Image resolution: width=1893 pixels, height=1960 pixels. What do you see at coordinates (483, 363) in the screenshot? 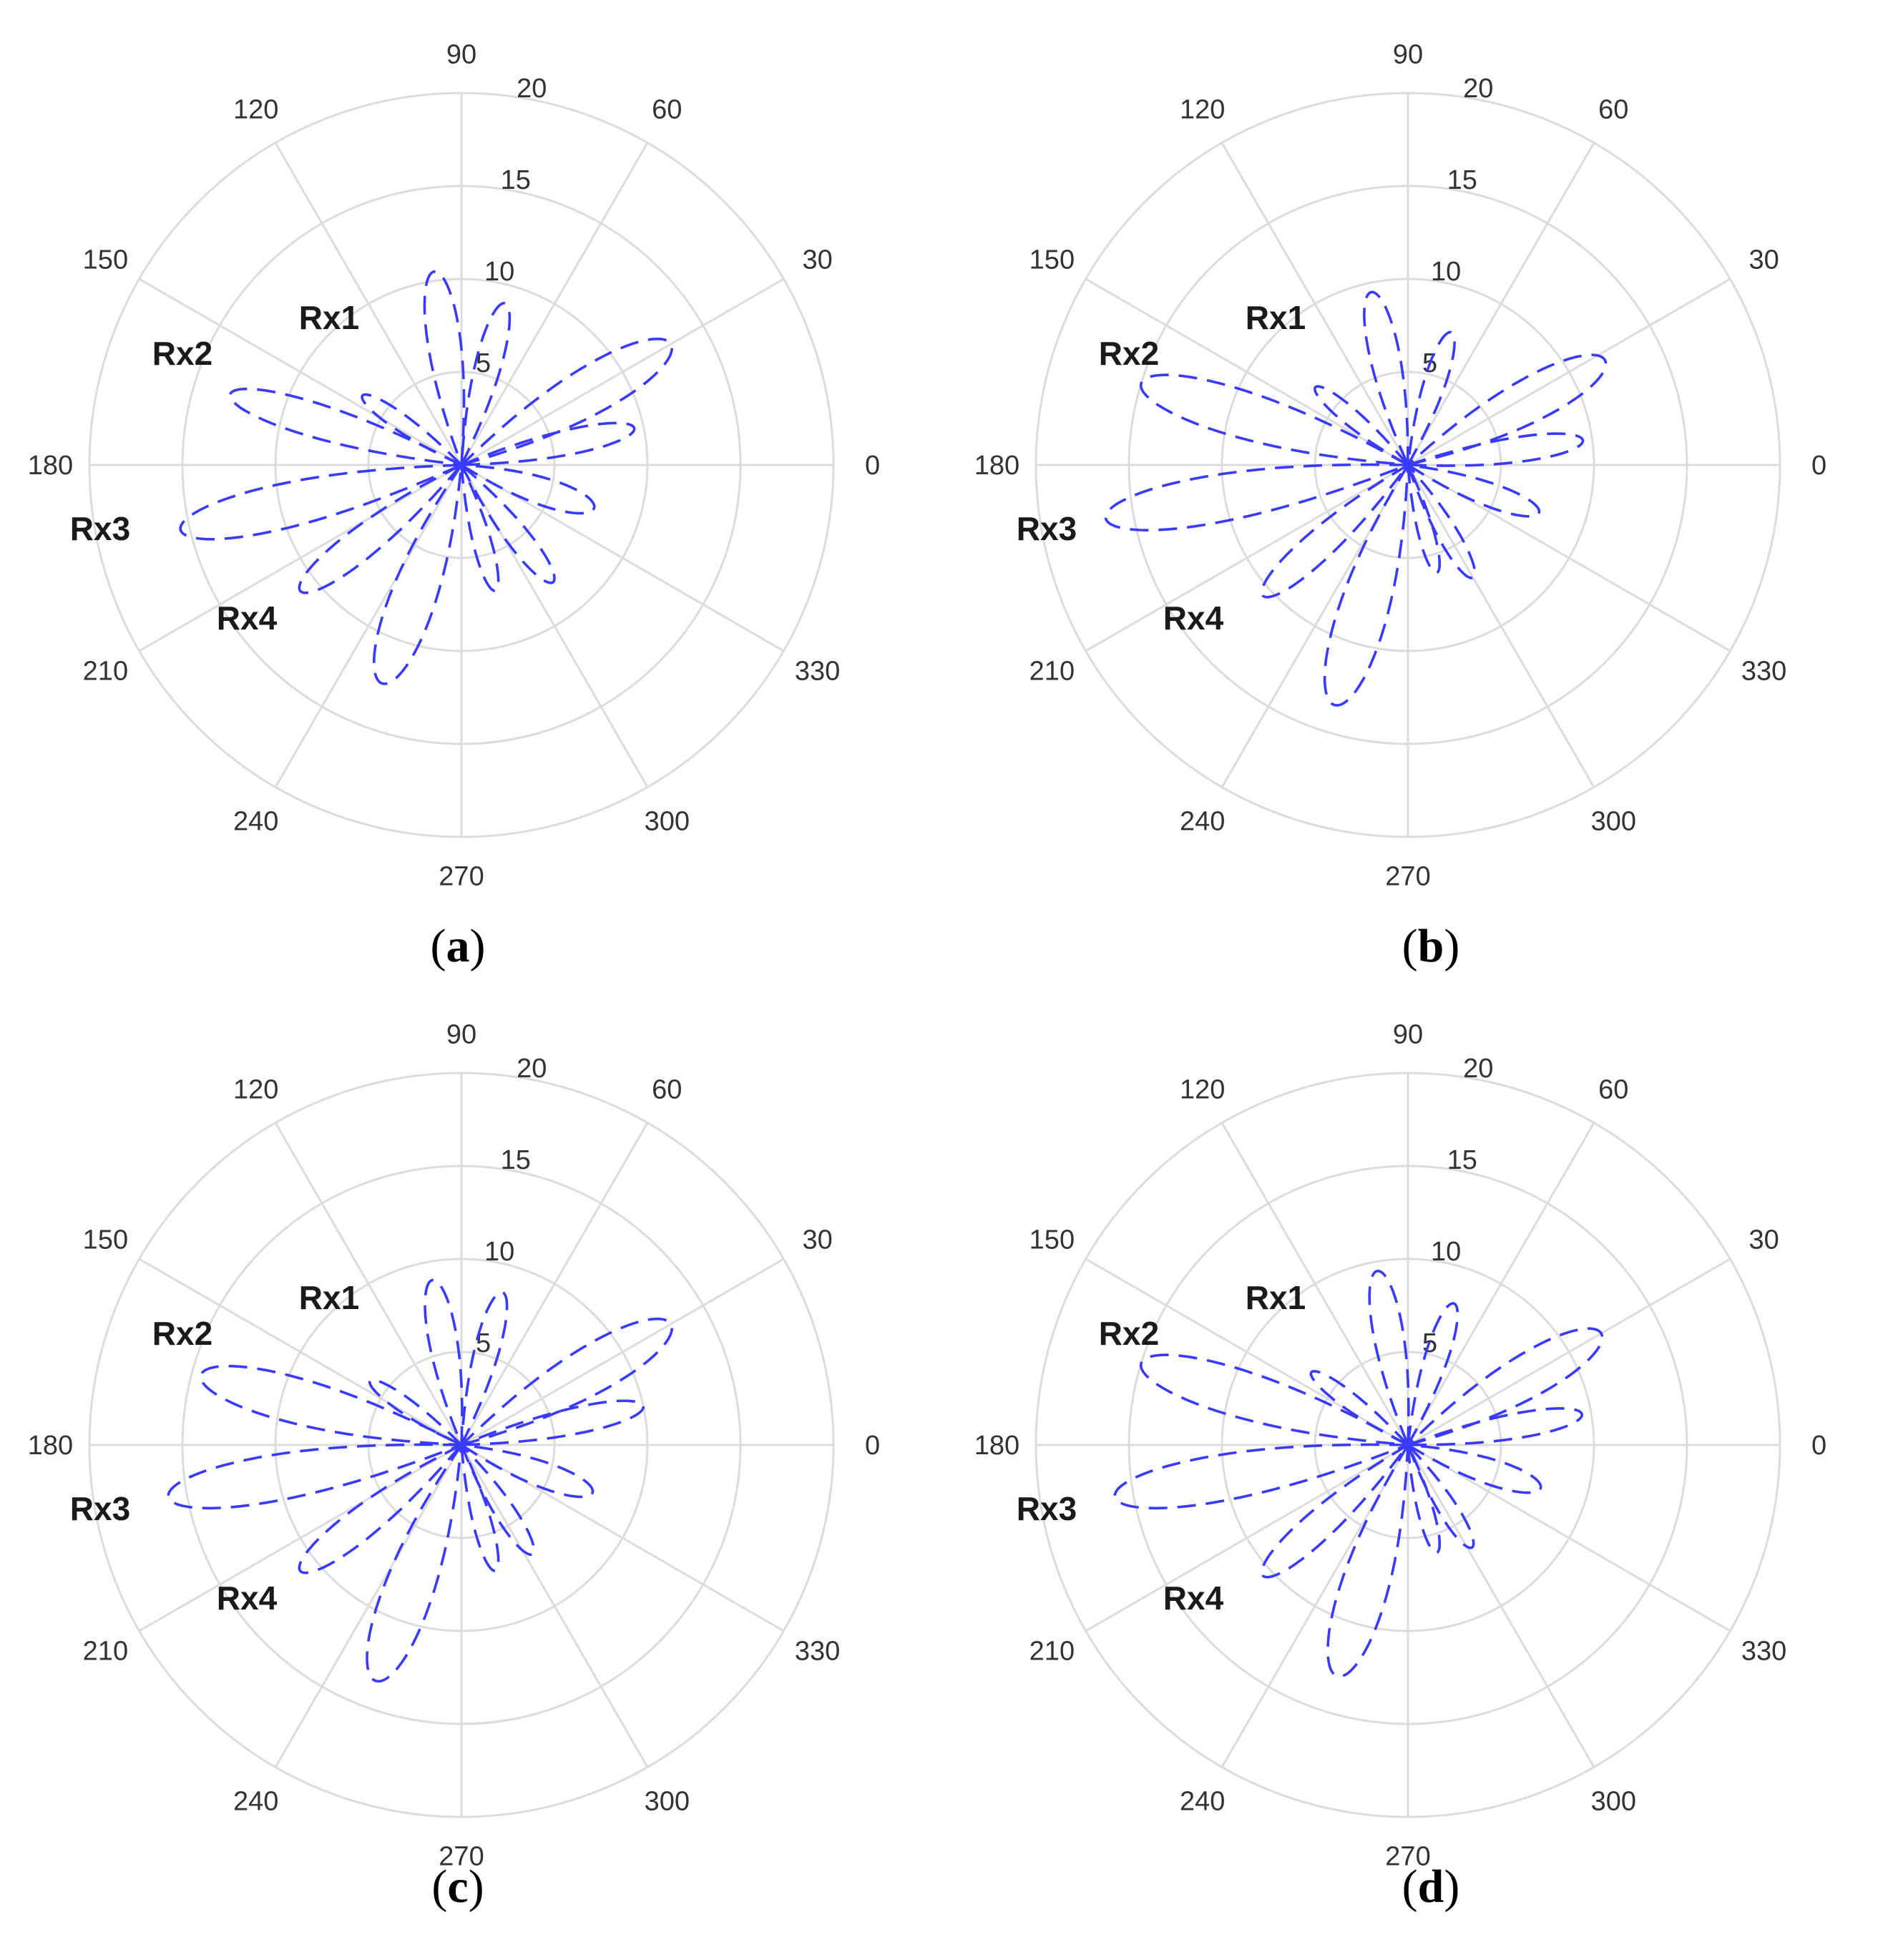
I see `radial-tick-label-5: 5` at bounding box center [483, 363].